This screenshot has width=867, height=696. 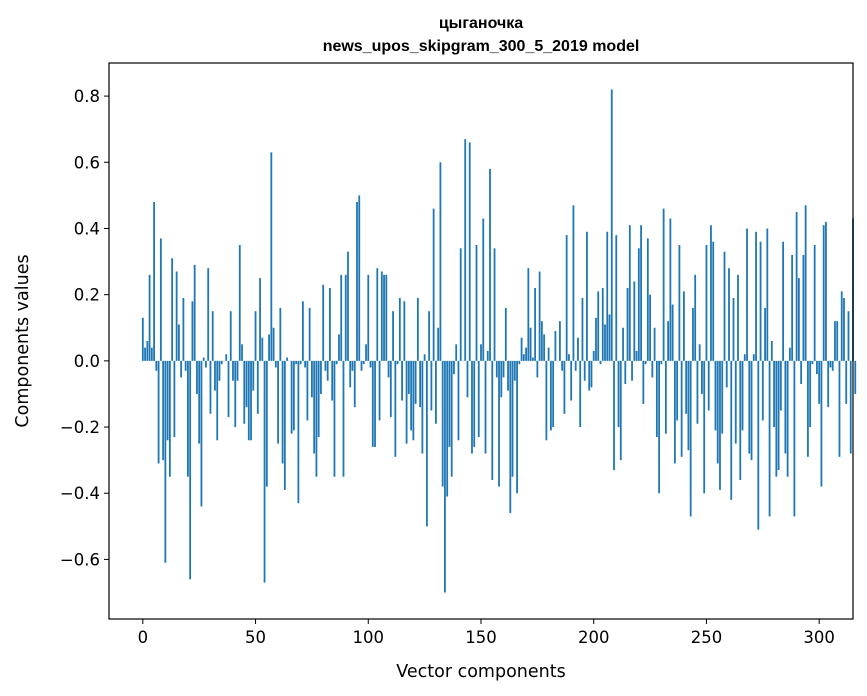 What do you see at coordinates (87, 361) in the screenshot?
I see `y-tick-label: 0.0` at bounding box center [87, 361].